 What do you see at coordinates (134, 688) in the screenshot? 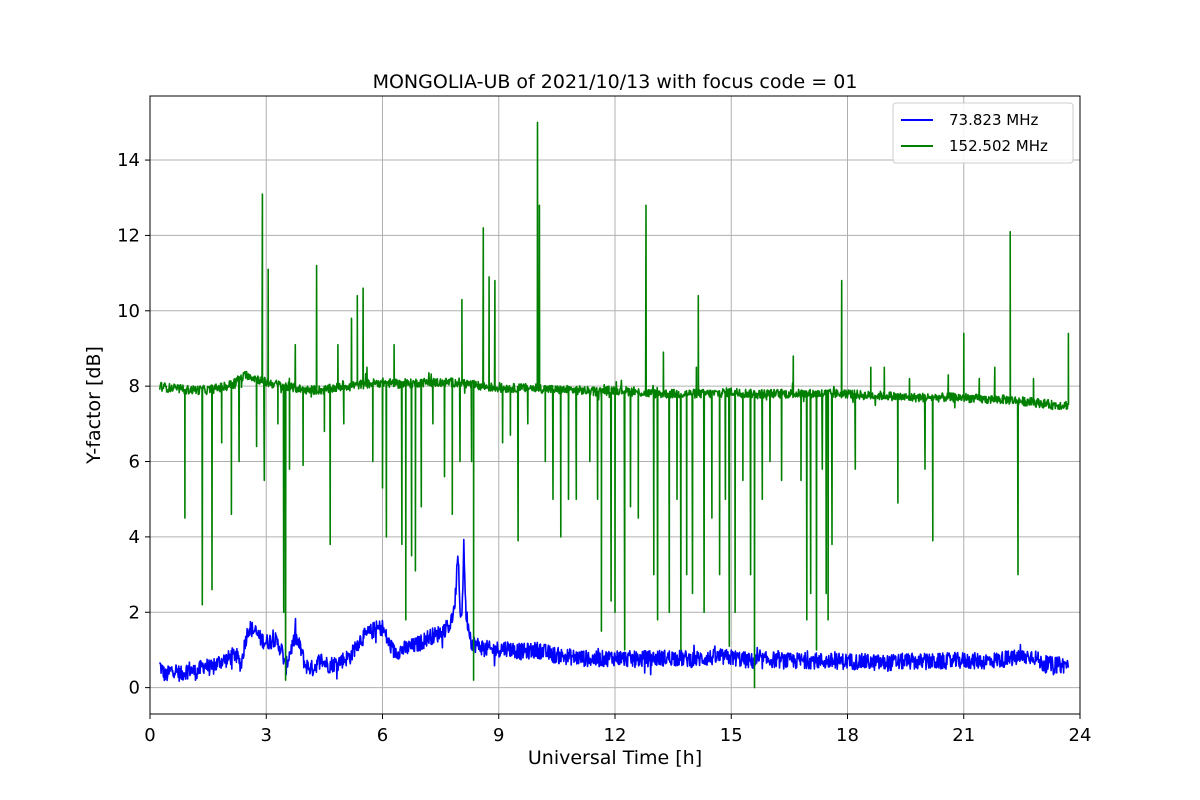
I see `y-tick-label: 0` at bounding box center [134, 688].